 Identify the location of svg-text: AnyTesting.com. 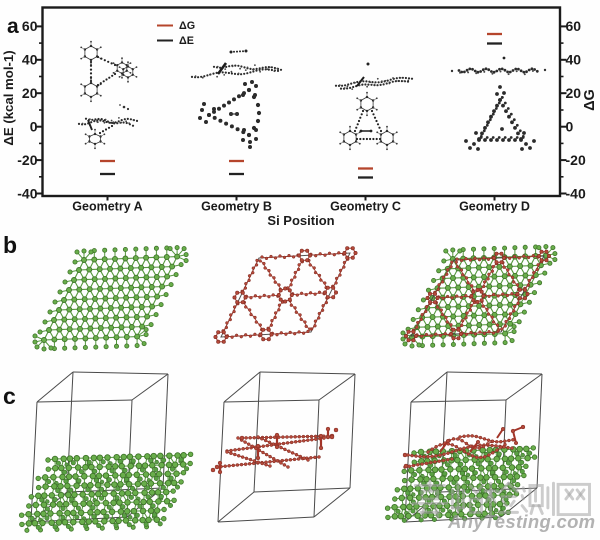
(521, 521).